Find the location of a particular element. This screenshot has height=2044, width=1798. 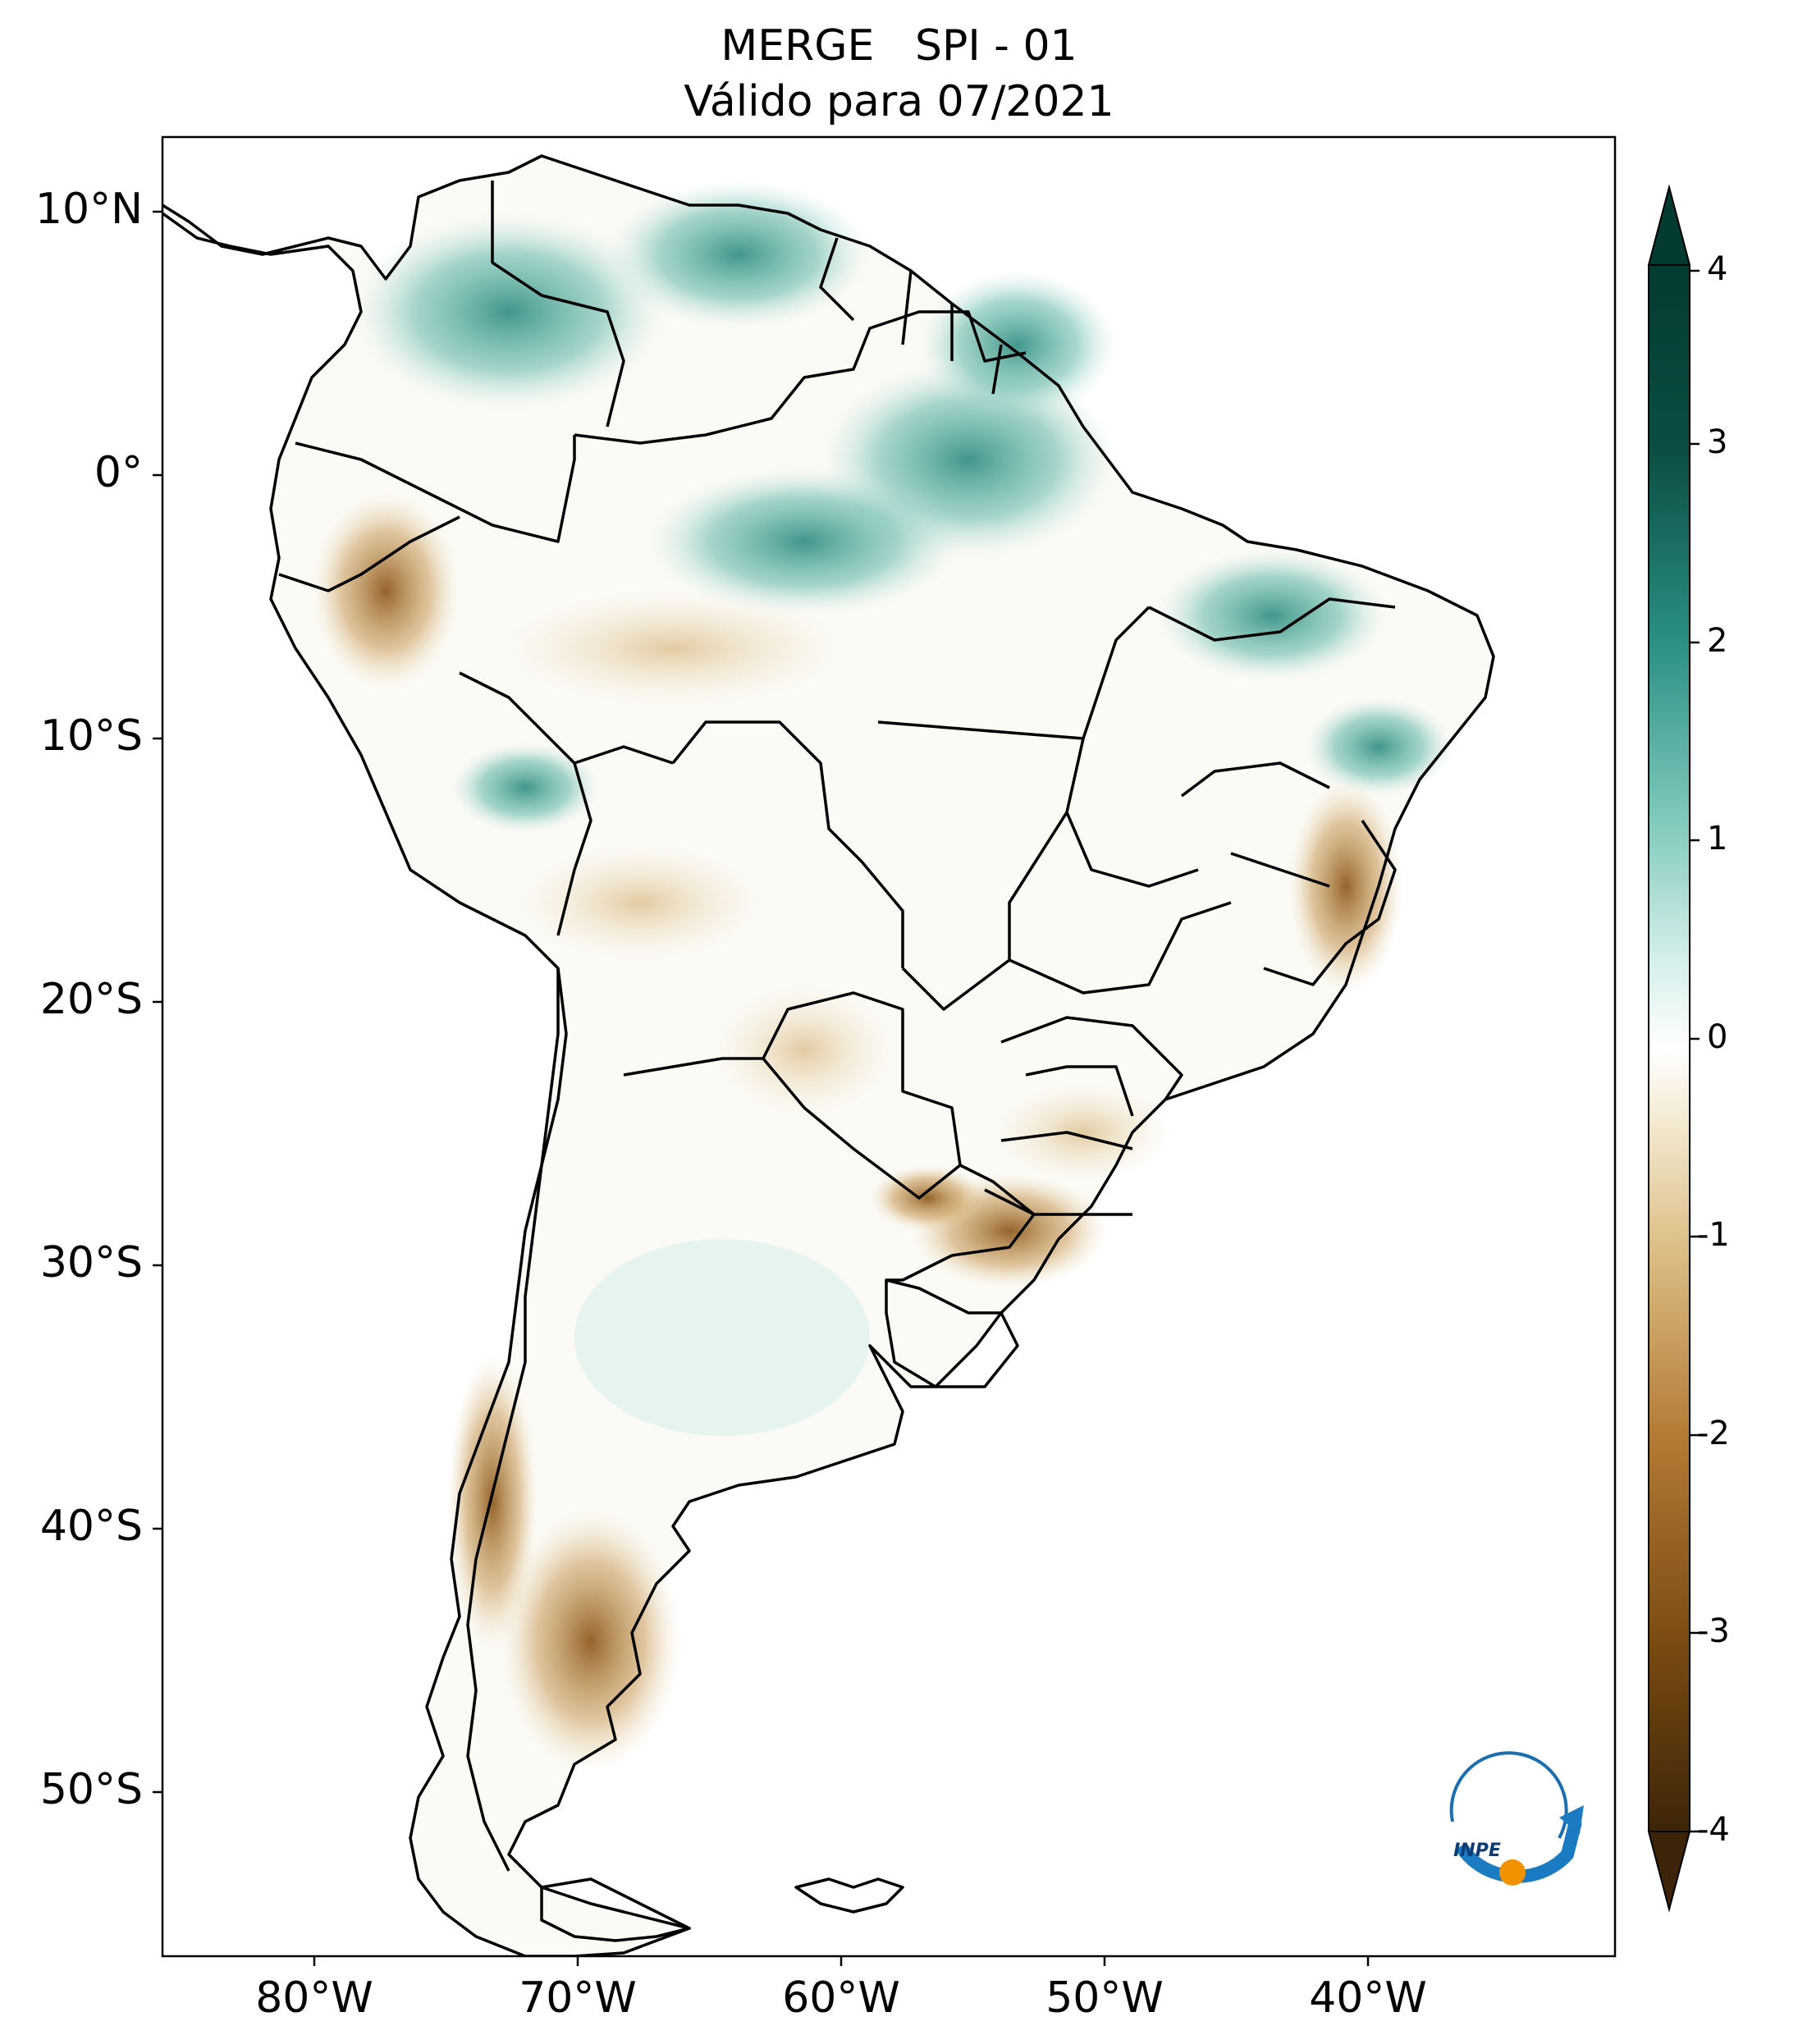

lat-label-10n: 10°N is located at coordinates (89, 209).